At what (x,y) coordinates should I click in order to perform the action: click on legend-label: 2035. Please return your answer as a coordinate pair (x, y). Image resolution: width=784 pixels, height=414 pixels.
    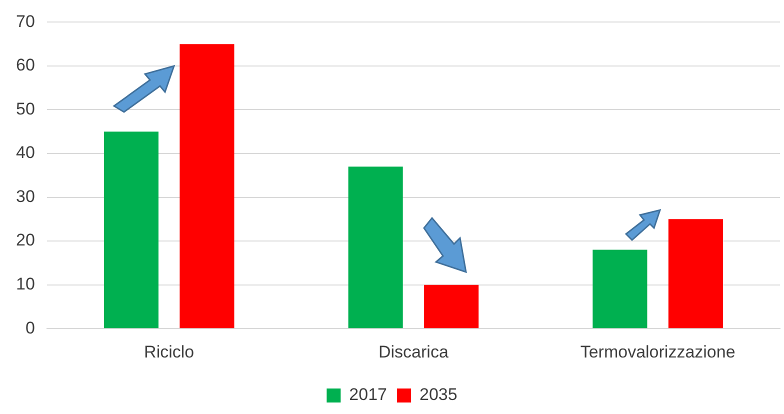
    Looking at the image, I should click on (439, 394).